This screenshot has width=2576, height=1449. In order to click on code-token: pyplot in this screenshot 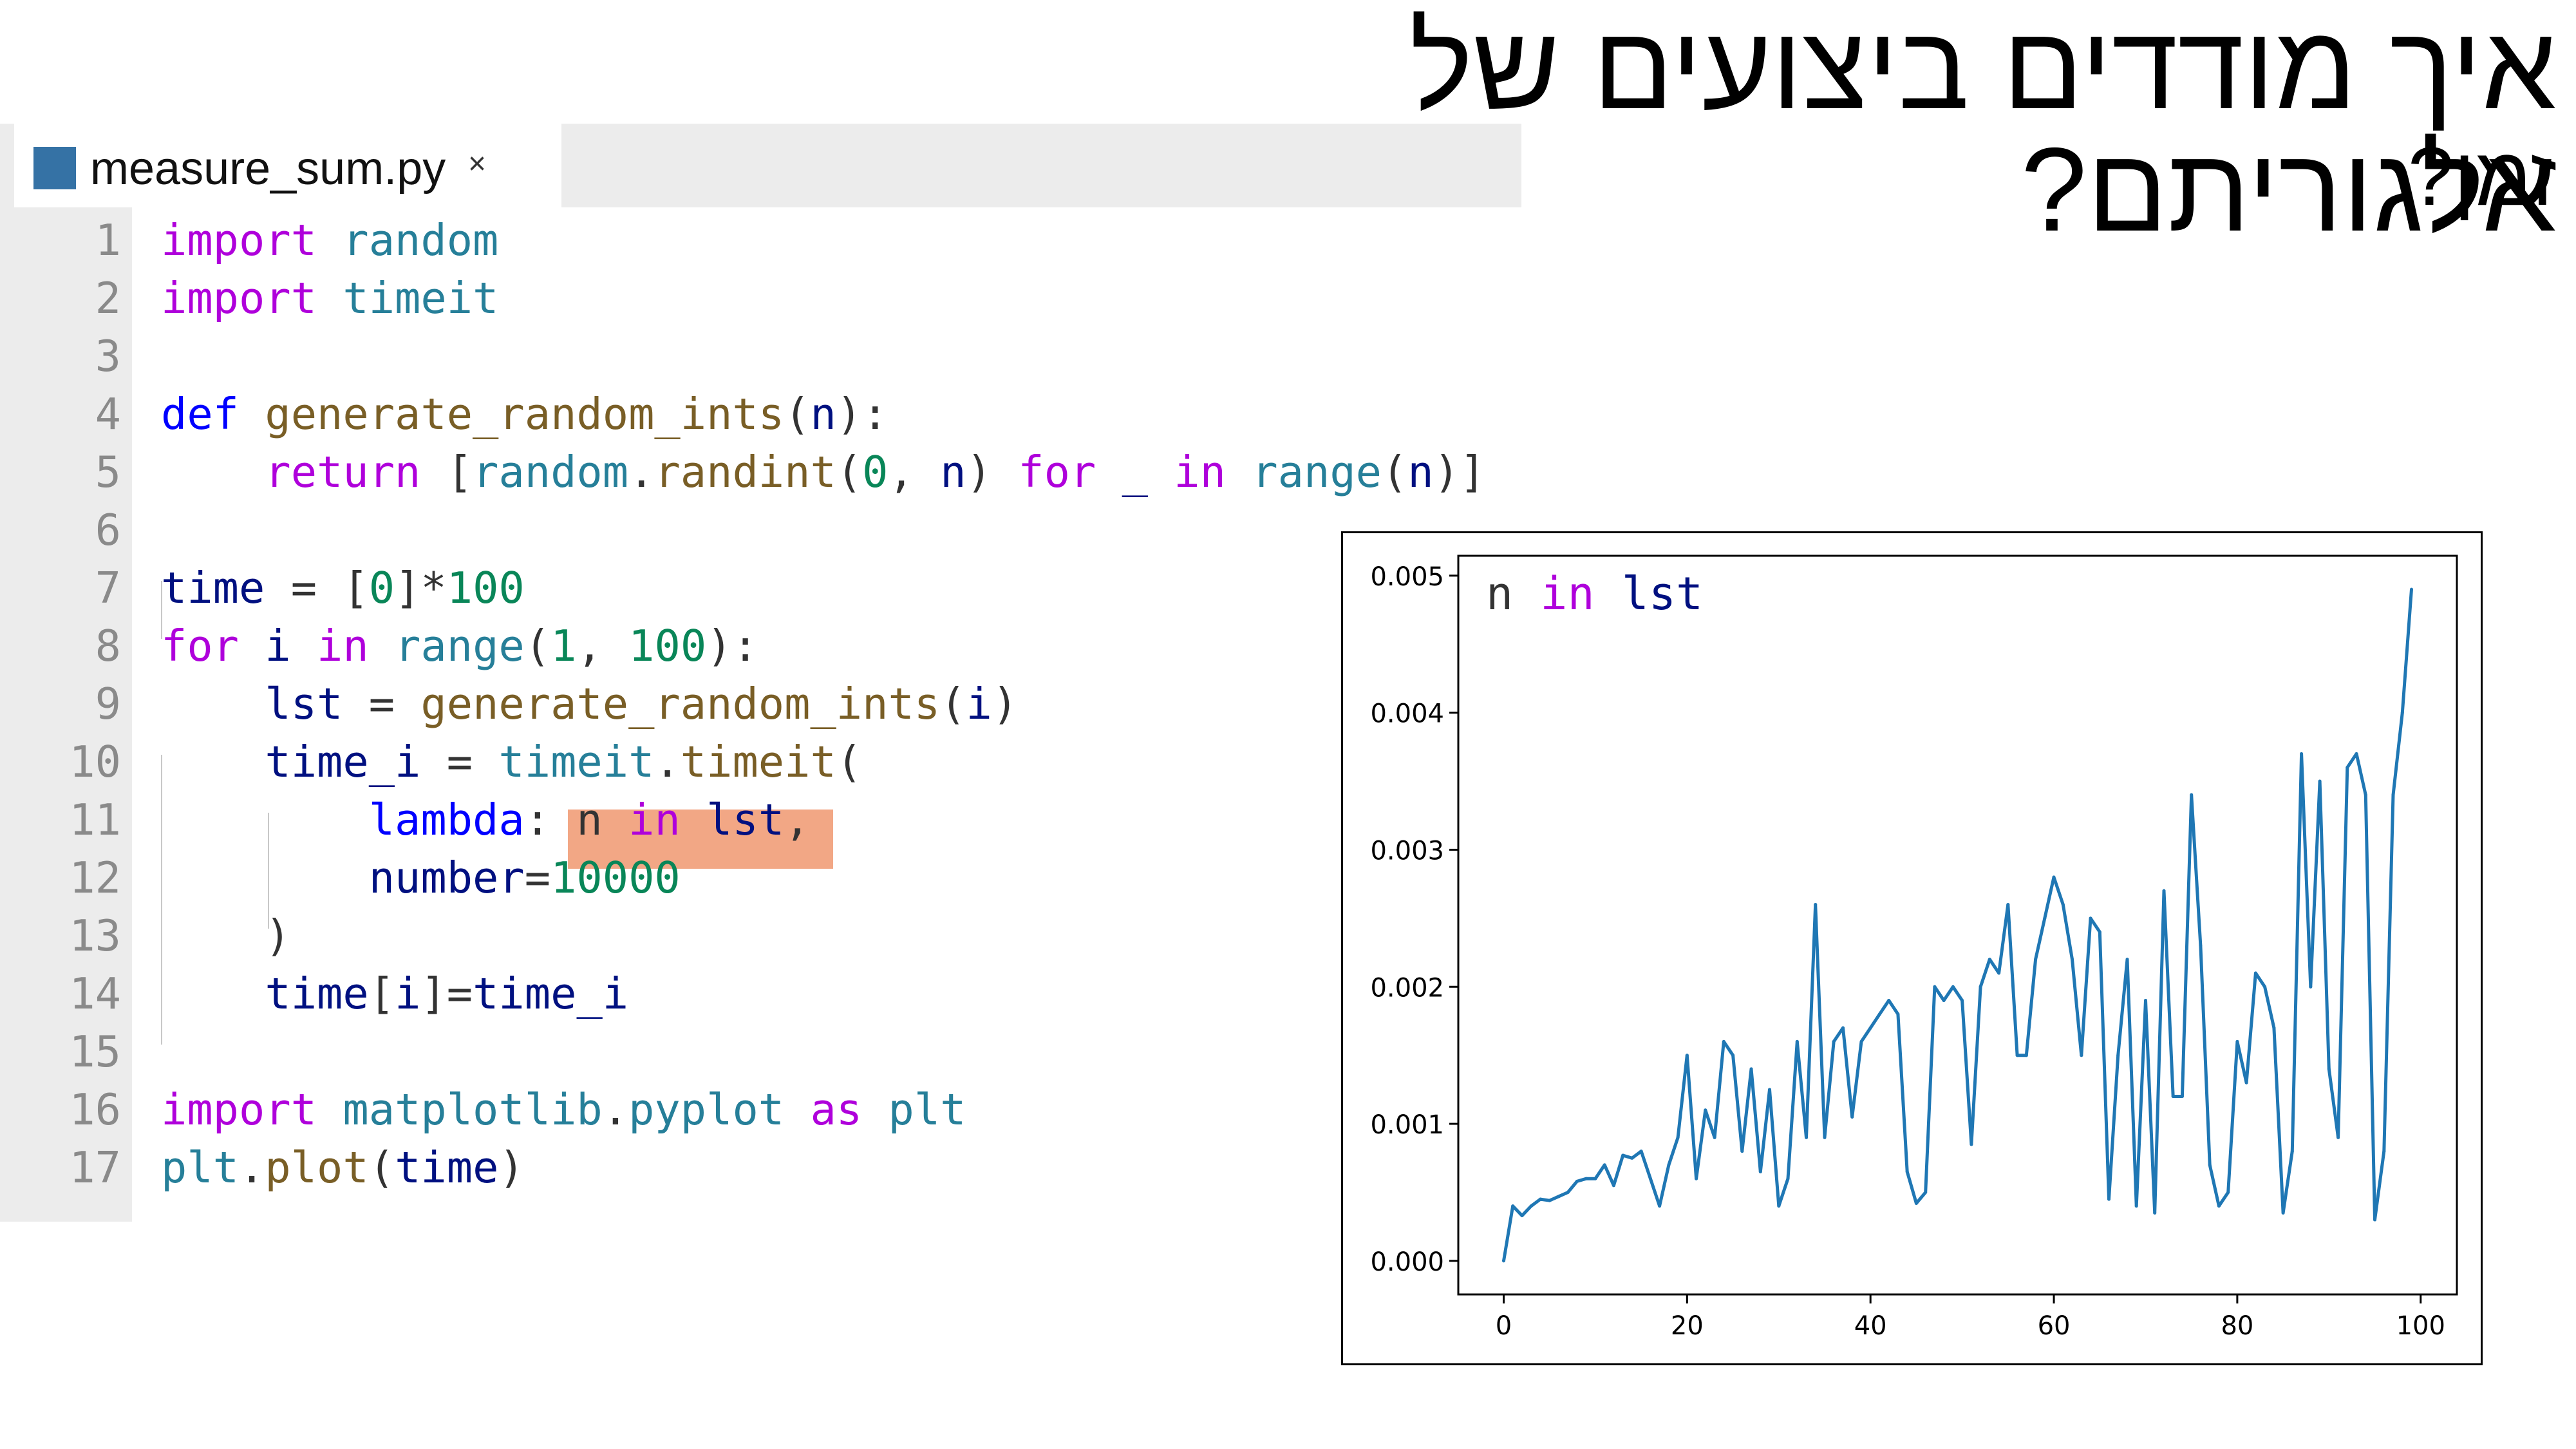, I will do `click(706, 1109)`.